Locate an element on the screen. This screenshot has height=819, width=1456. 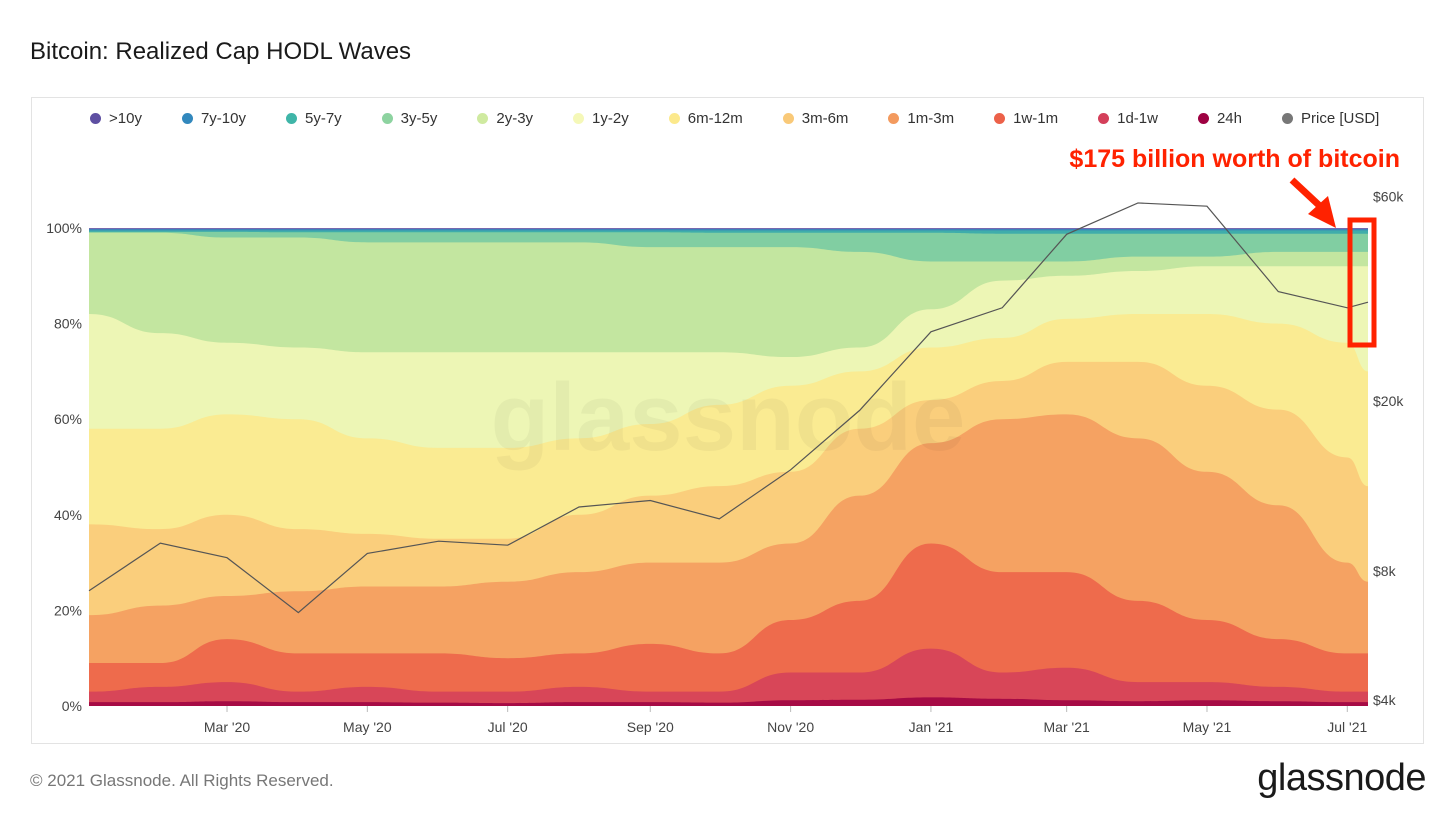
legend-item: 7y-10y is located at coordinates (213, 118).